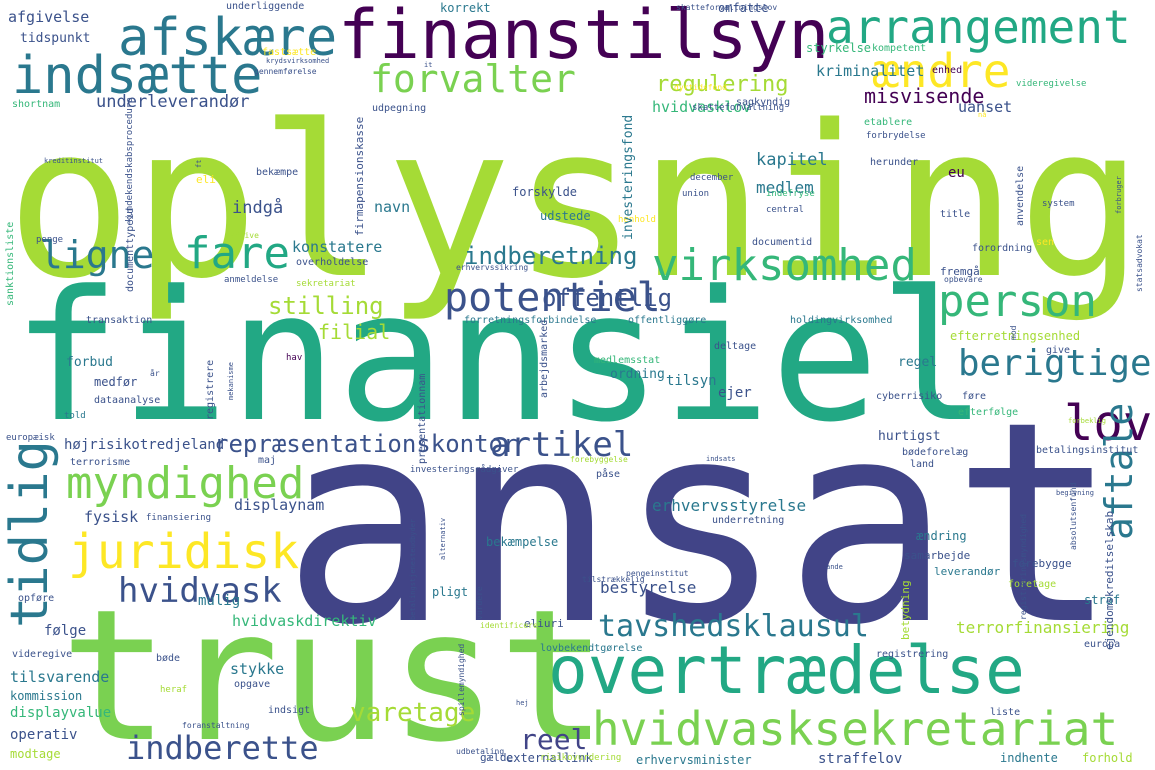  What do you see at coordinates (304, 621) in the screenshot?
I see `word-hvidvaskdirektiv: hvidvaskdirektiv` at bounding box center [304, 621].